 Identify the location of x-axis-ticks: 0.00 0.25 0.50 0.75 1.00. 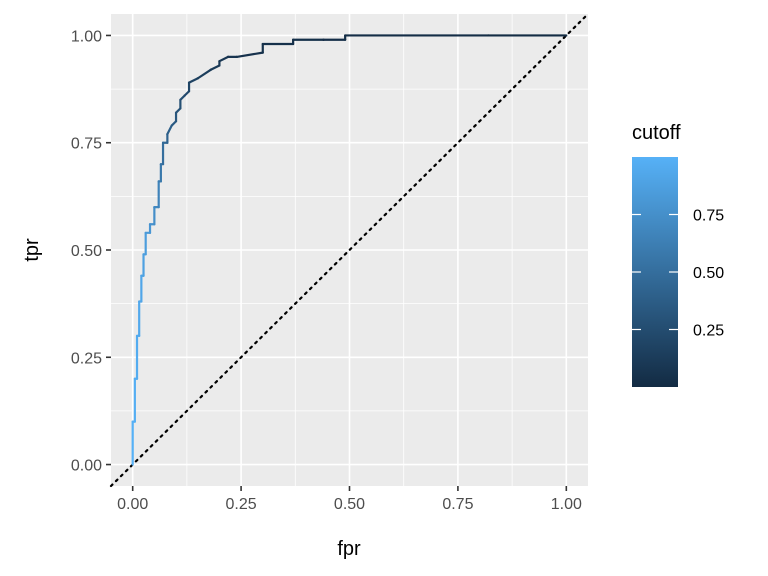
(349, 499).